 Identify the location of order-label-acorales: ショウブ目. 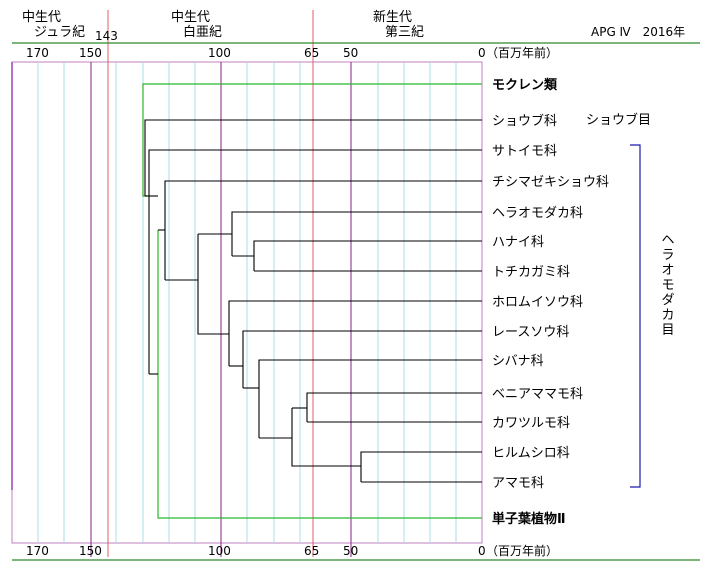
(618, 120).